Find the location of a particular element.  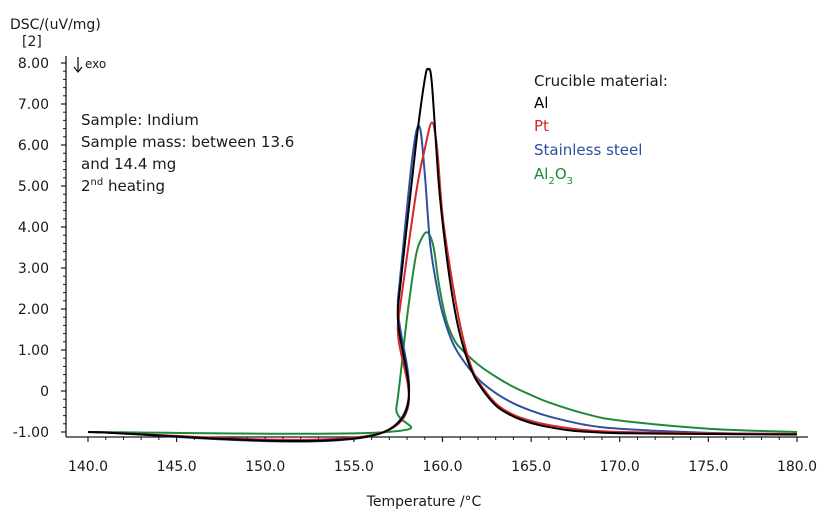

x-tick-label: 175.0 is located at coordinates (708, 467).